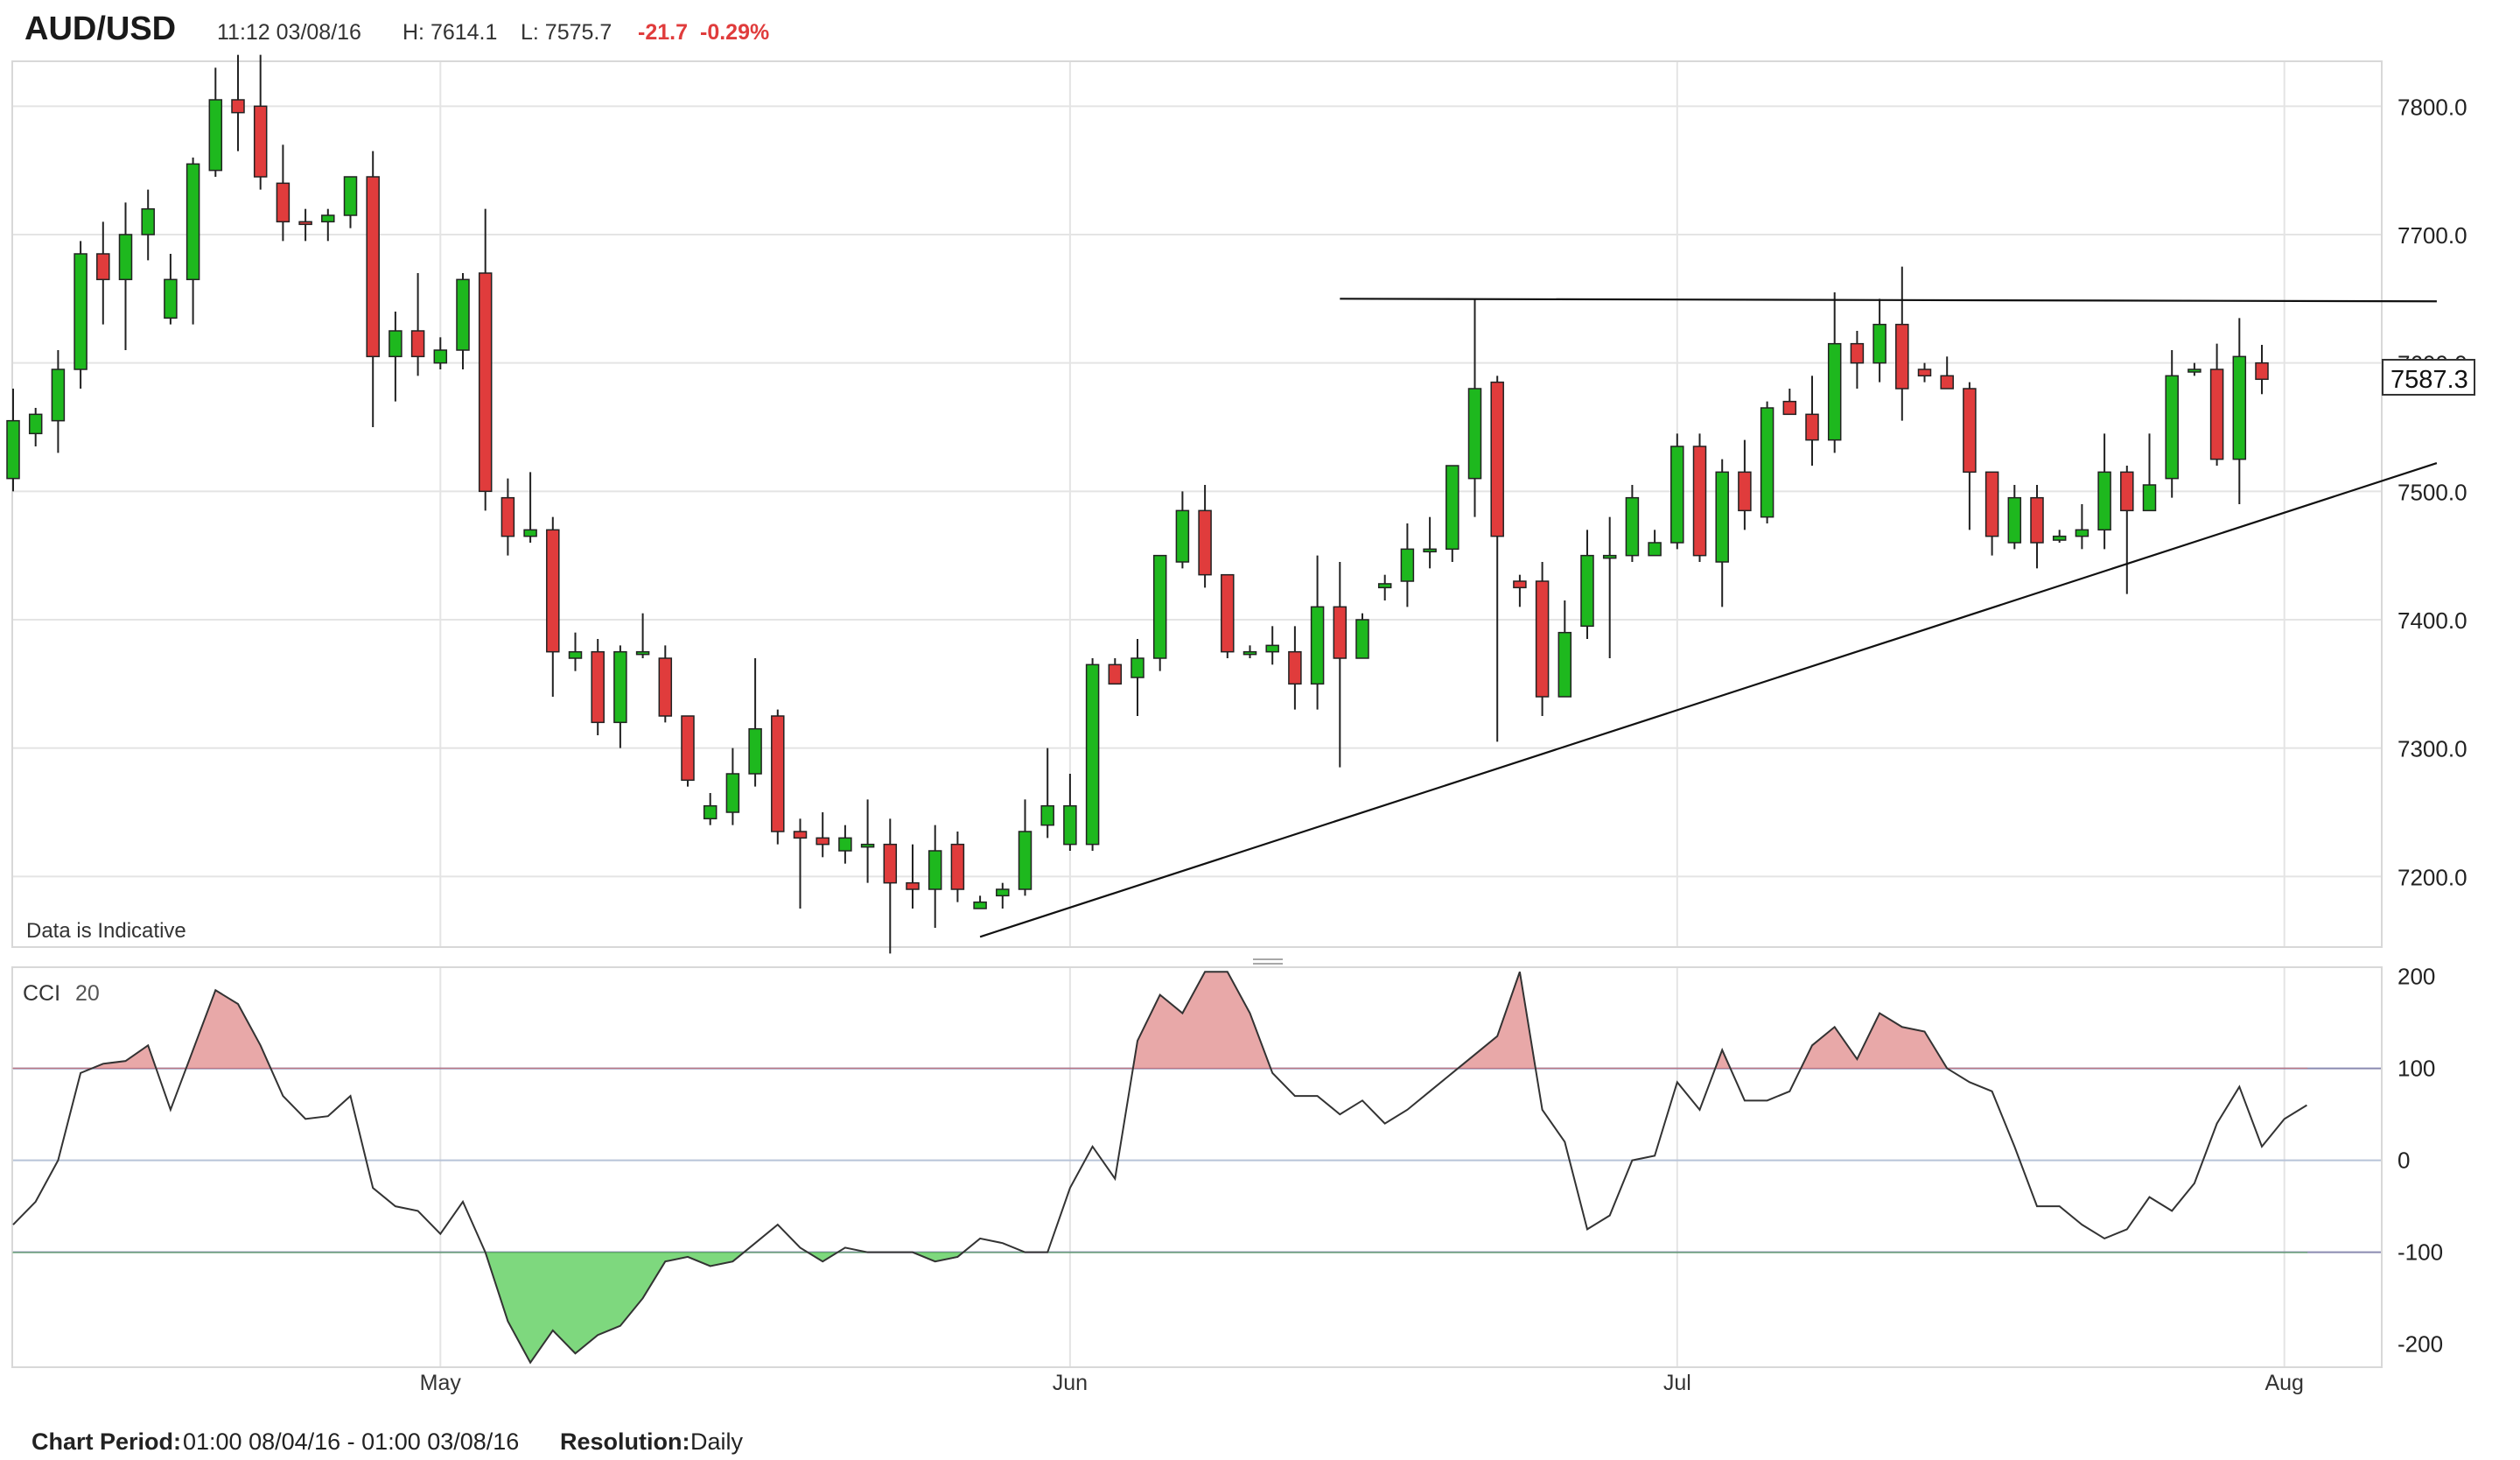 Image resolution: width=2520 pixels, height=1460 pixels. What do you see at coordinates (1677, 1383) in the screenshot?
I see `x-tick-label: Jul` at bounding box center [1677, 1383].